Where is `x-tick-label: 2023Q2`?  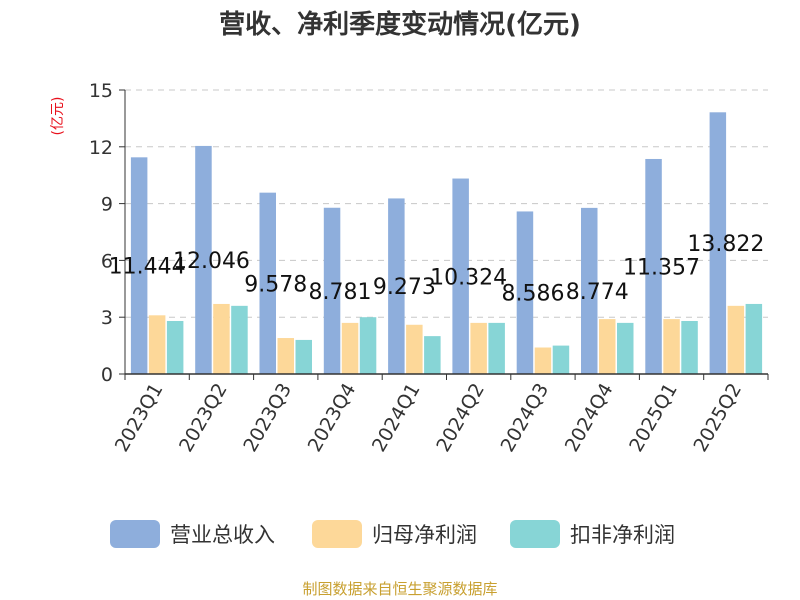 x-tick-label: 2023Q2 is located at coordinates (203, 418).